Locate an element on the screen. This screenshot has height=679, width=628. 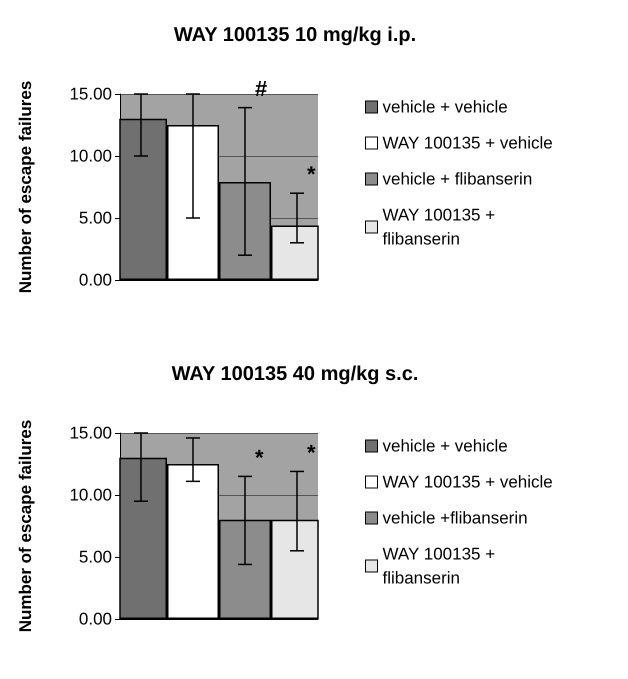
legend-label: vehicle + flibanserin is located at coordinates (457, 179).